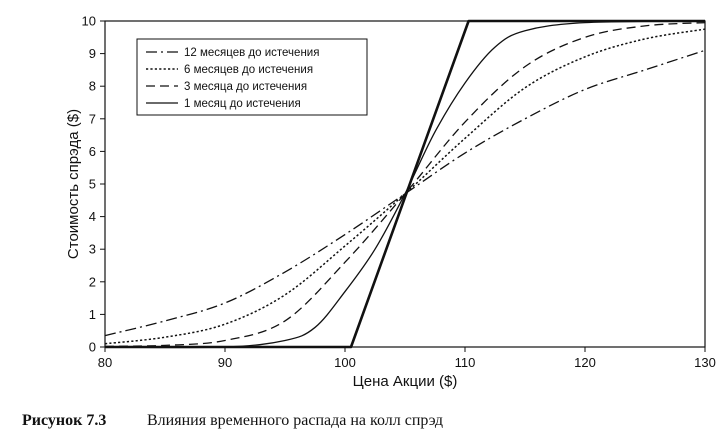 The width and height of the screenshot is (724, 444). What do you see at coordinates (295, 420) in the screenshot?
I see `figure-caption-text: Влияния временного распада на колл спрэд` at bounding box center [295, 420].